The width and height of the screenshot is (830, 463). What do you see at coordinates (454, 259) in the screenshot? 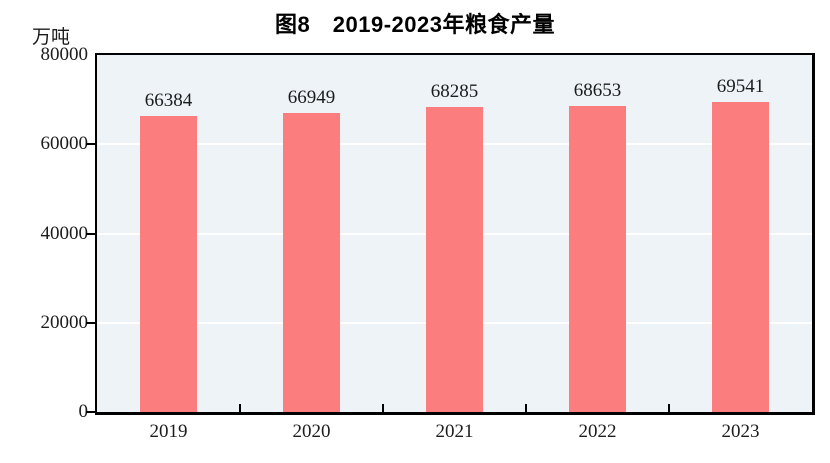
I see `bar-2021` at bounding box center [454, 259].